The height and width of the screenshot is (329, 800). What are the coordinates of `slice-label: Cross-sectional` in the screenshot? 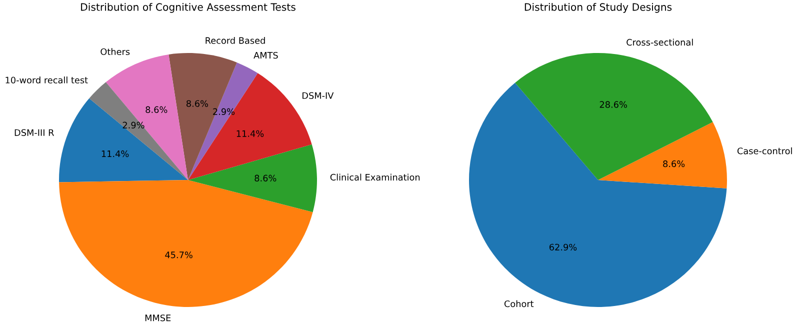 It's located at (659, 42).